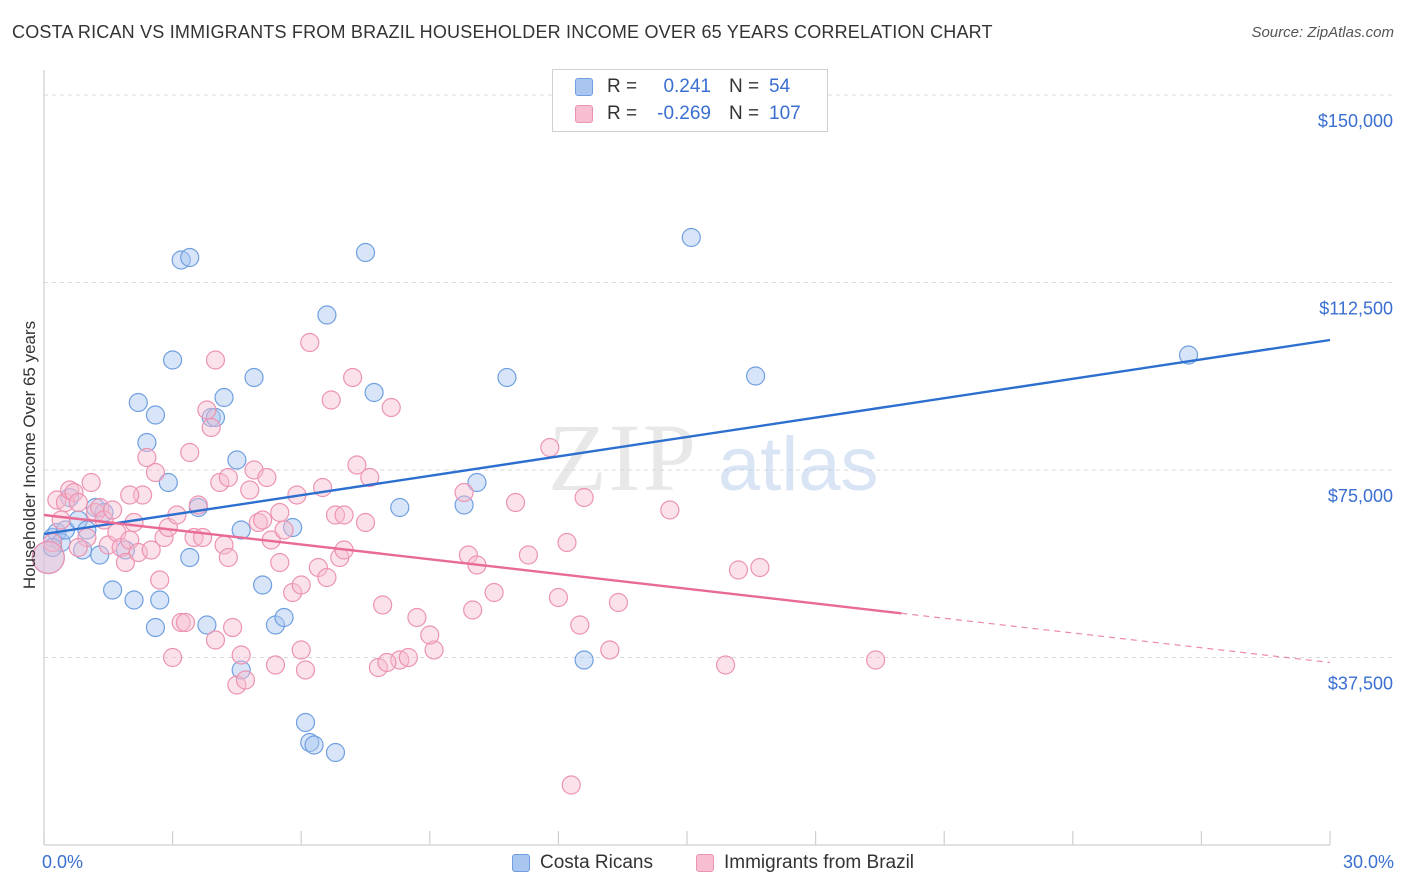  I want to click on legend-row-costa-ricans: R = 0.241 N = 54, so click(682, 87).